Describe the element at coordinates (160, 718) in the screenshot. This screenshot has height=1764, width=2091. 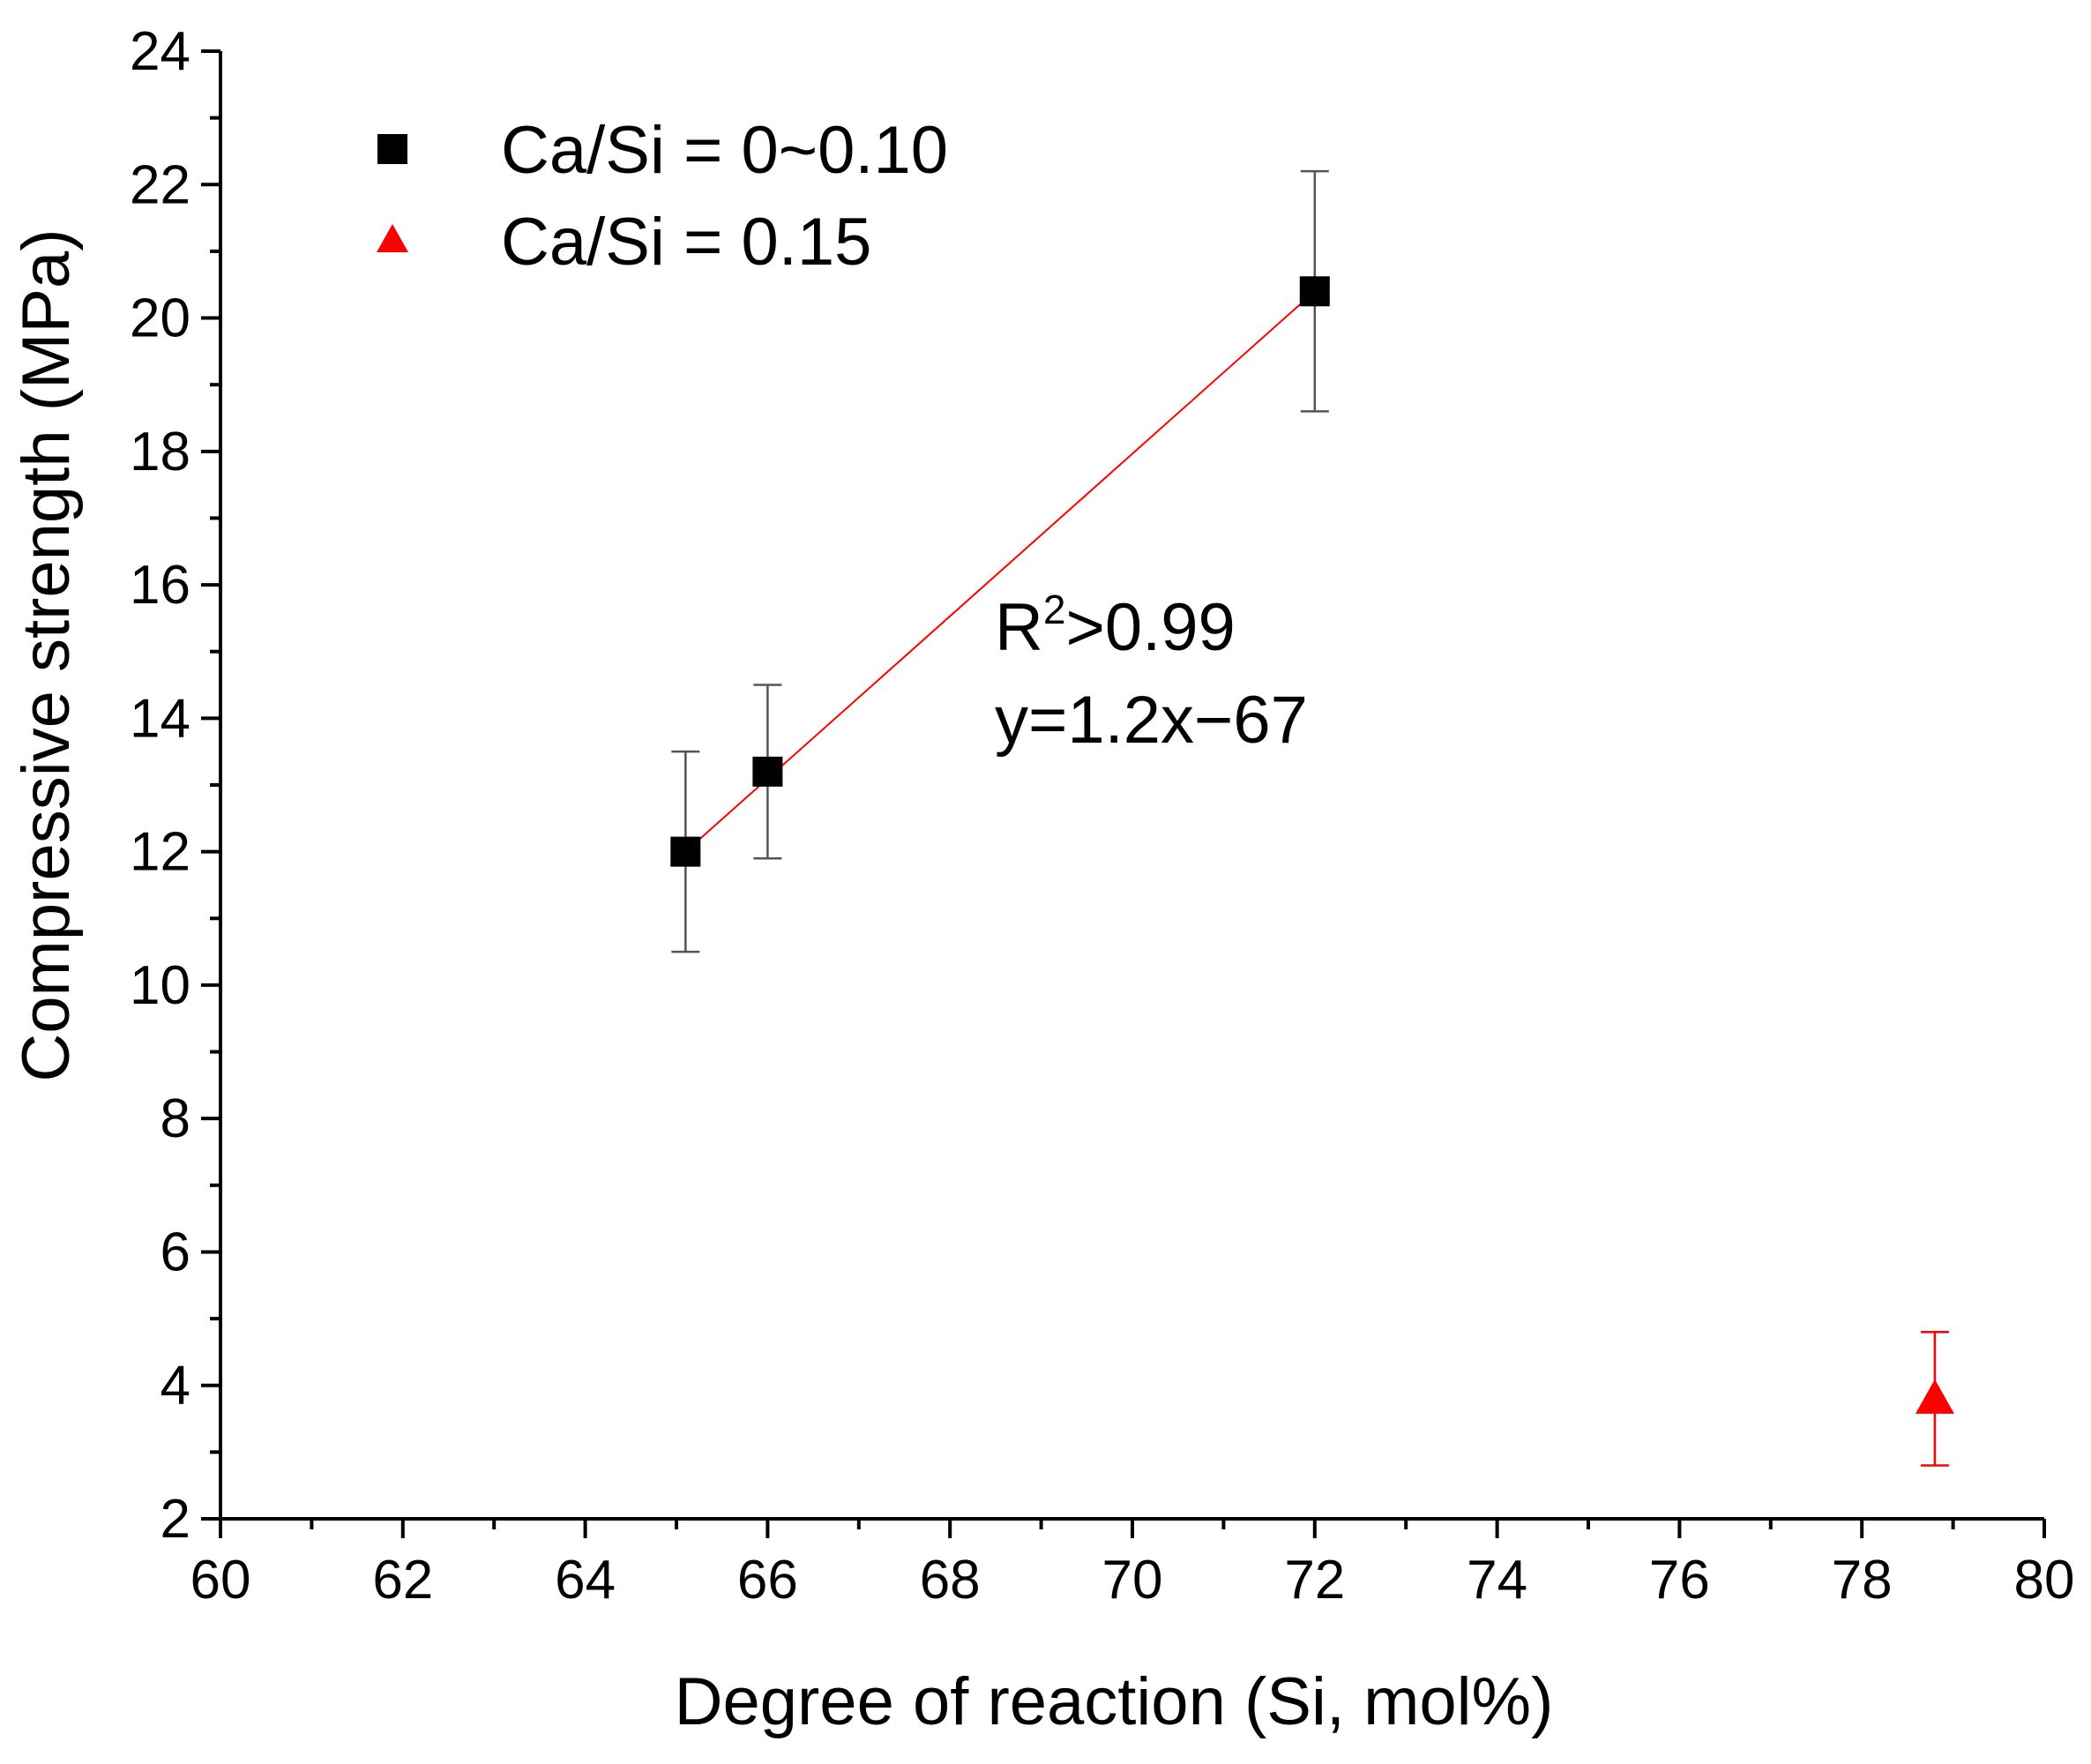
I see `y-tick-label: 14` at that location.